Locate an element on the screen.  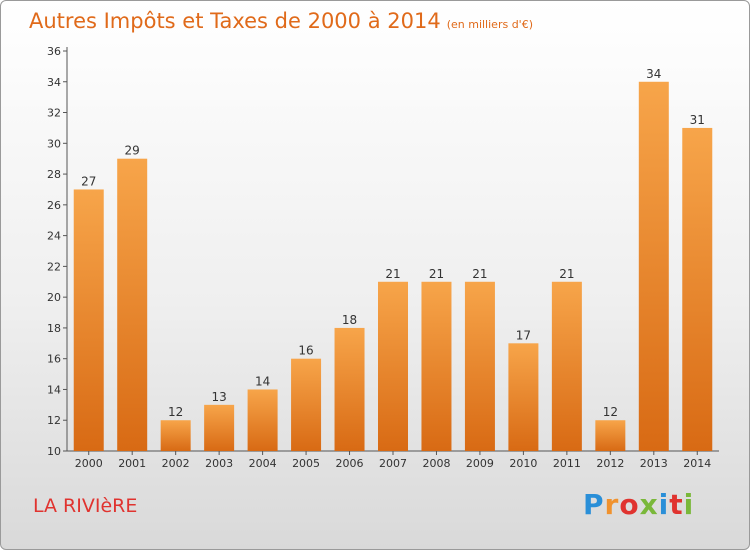
data-label: 31 is located at coordinates (697, 120).